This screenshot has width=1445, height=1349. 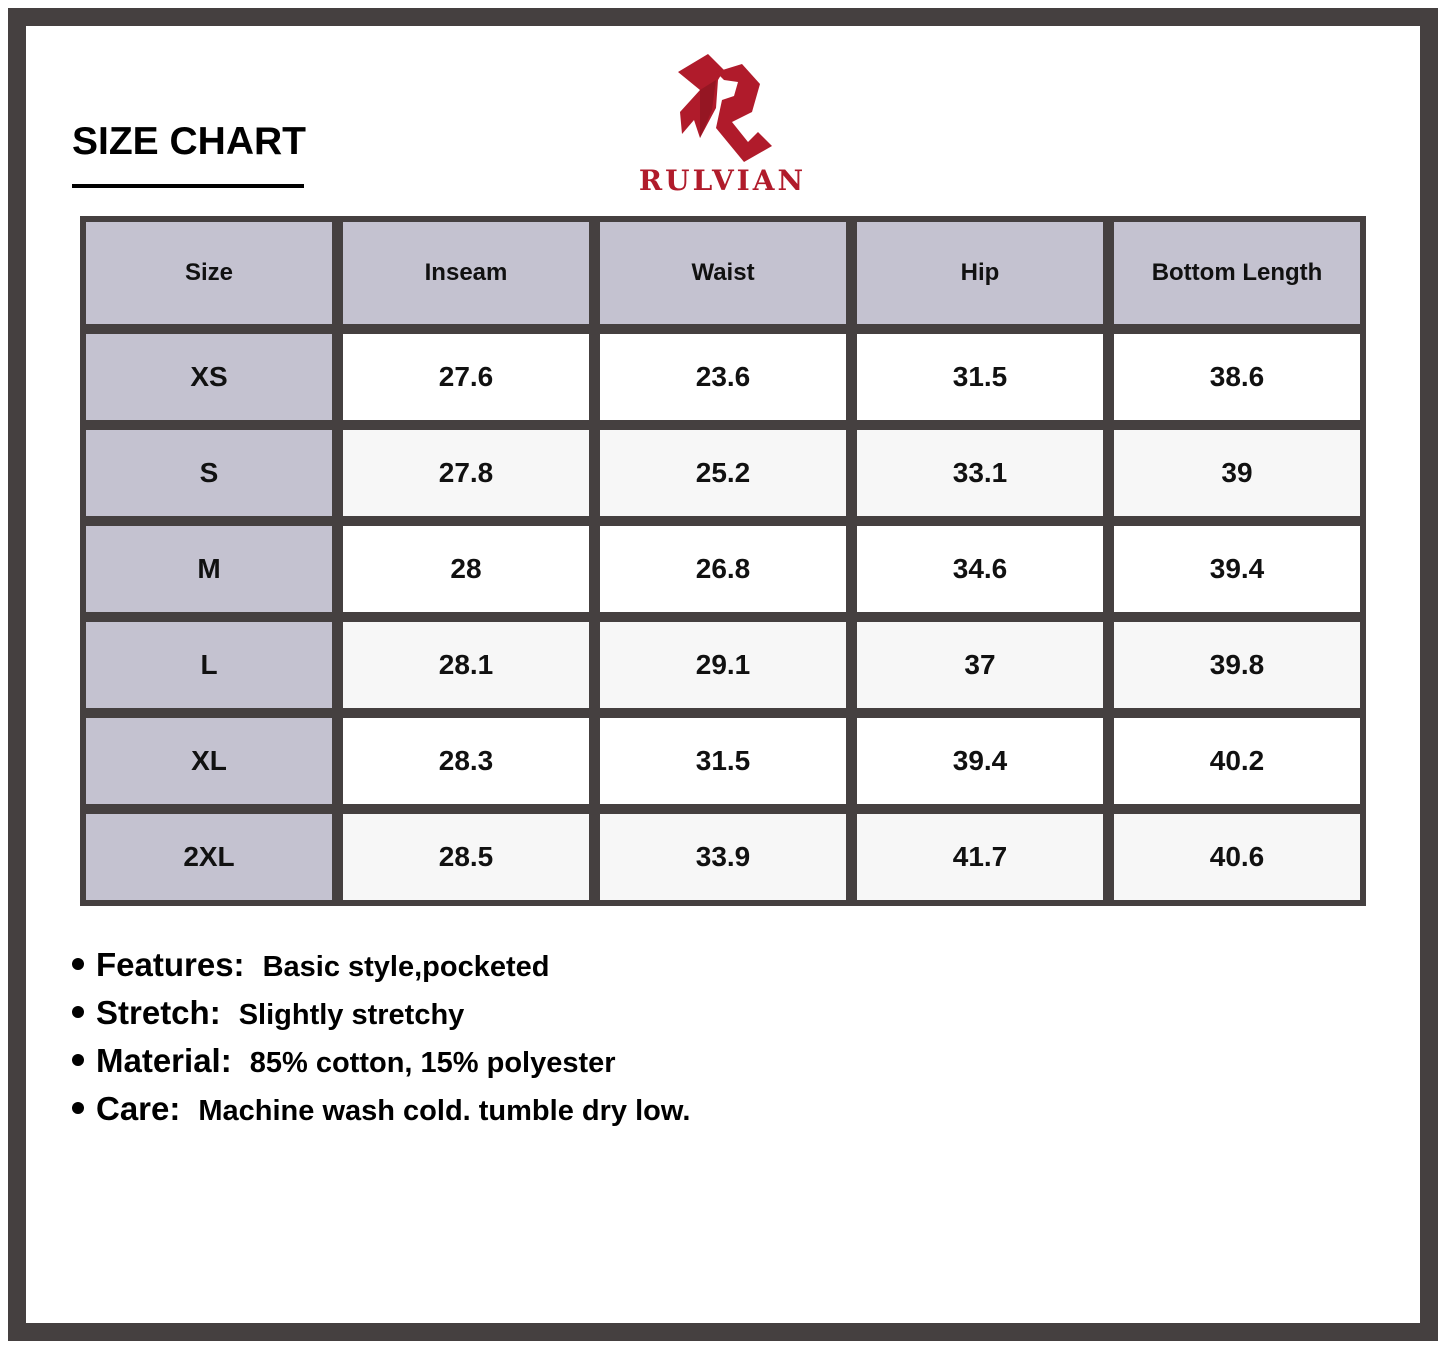 I want to click on table-cell: 40.6, so click(x=1237, y=857).